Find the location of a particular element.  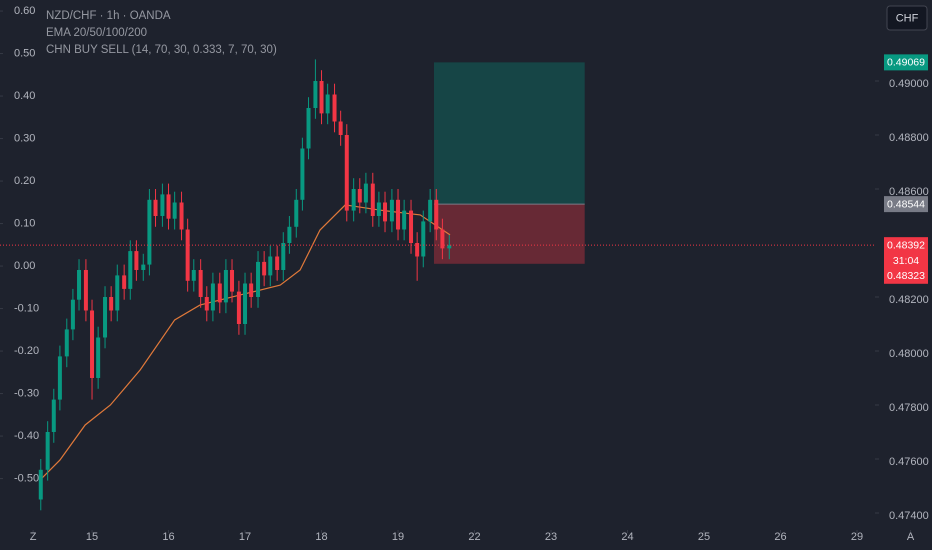

stop-label-bg is located at coordinates (906, 275).